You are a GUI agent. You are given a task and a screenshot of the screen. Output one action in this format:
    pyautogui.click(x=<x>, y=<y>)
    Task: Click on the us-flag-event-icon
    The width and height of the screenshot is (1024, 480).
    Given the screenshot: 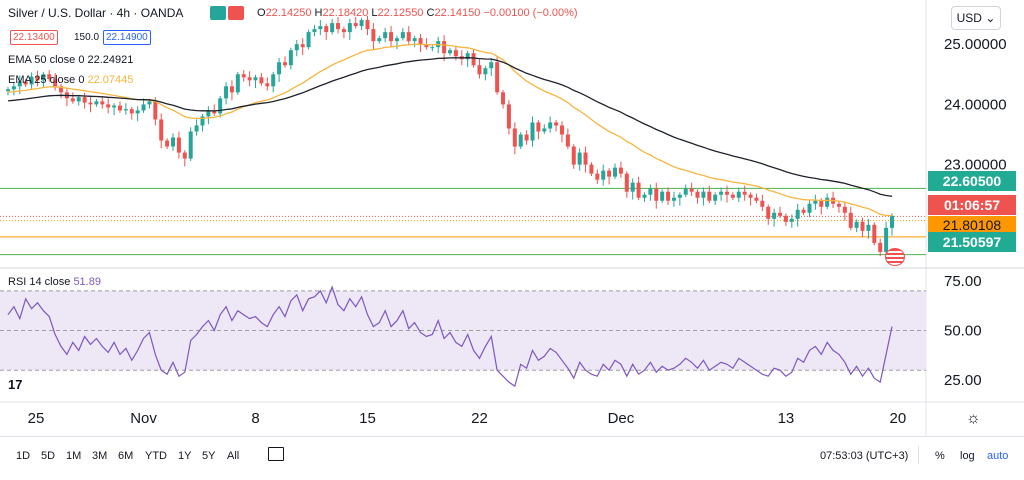 What is the action you would take?
    pyautogui.click(x=895, y=257)
    